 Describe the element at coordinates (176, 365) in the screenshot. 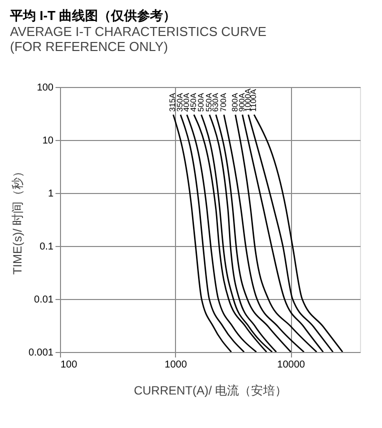

I see `x-tick-label: 1000` at that location.